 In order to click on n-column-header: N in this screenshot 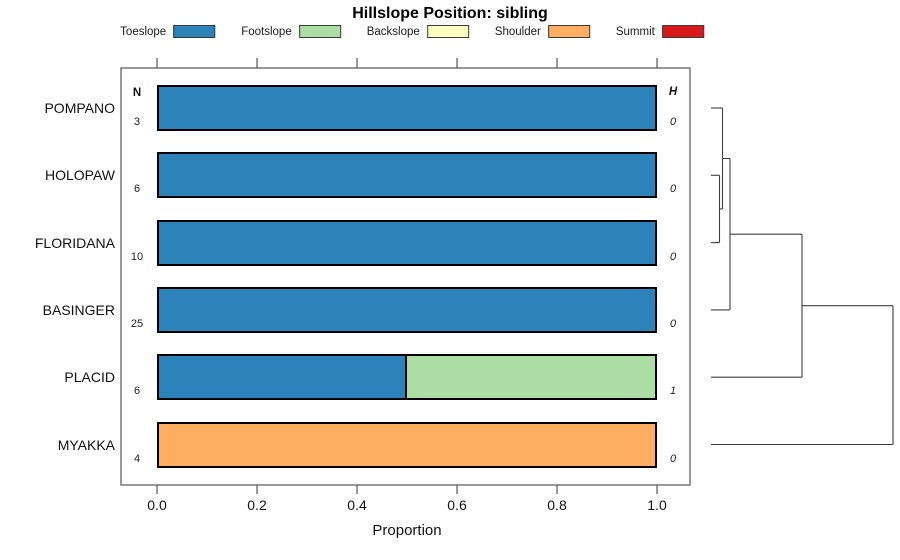, I will do `click(137, 93)`.